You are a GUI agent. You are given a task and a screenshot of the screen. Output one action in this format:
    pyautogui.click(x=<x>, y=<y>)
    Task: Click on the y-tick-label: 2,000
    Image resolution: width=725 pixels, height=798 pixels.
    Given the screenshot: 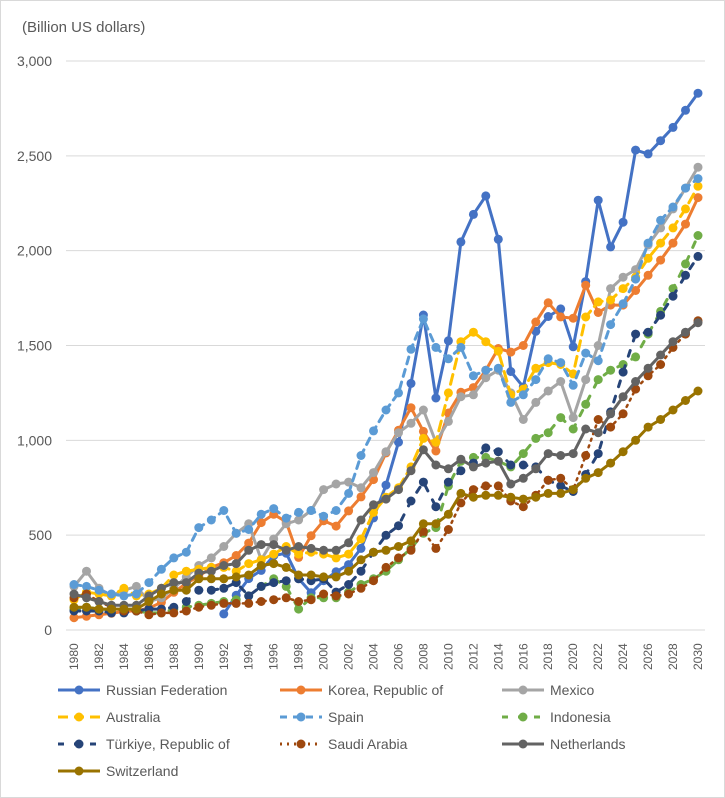 What is the action you would take?
    pyautogui.click(x=34, y=251)
    